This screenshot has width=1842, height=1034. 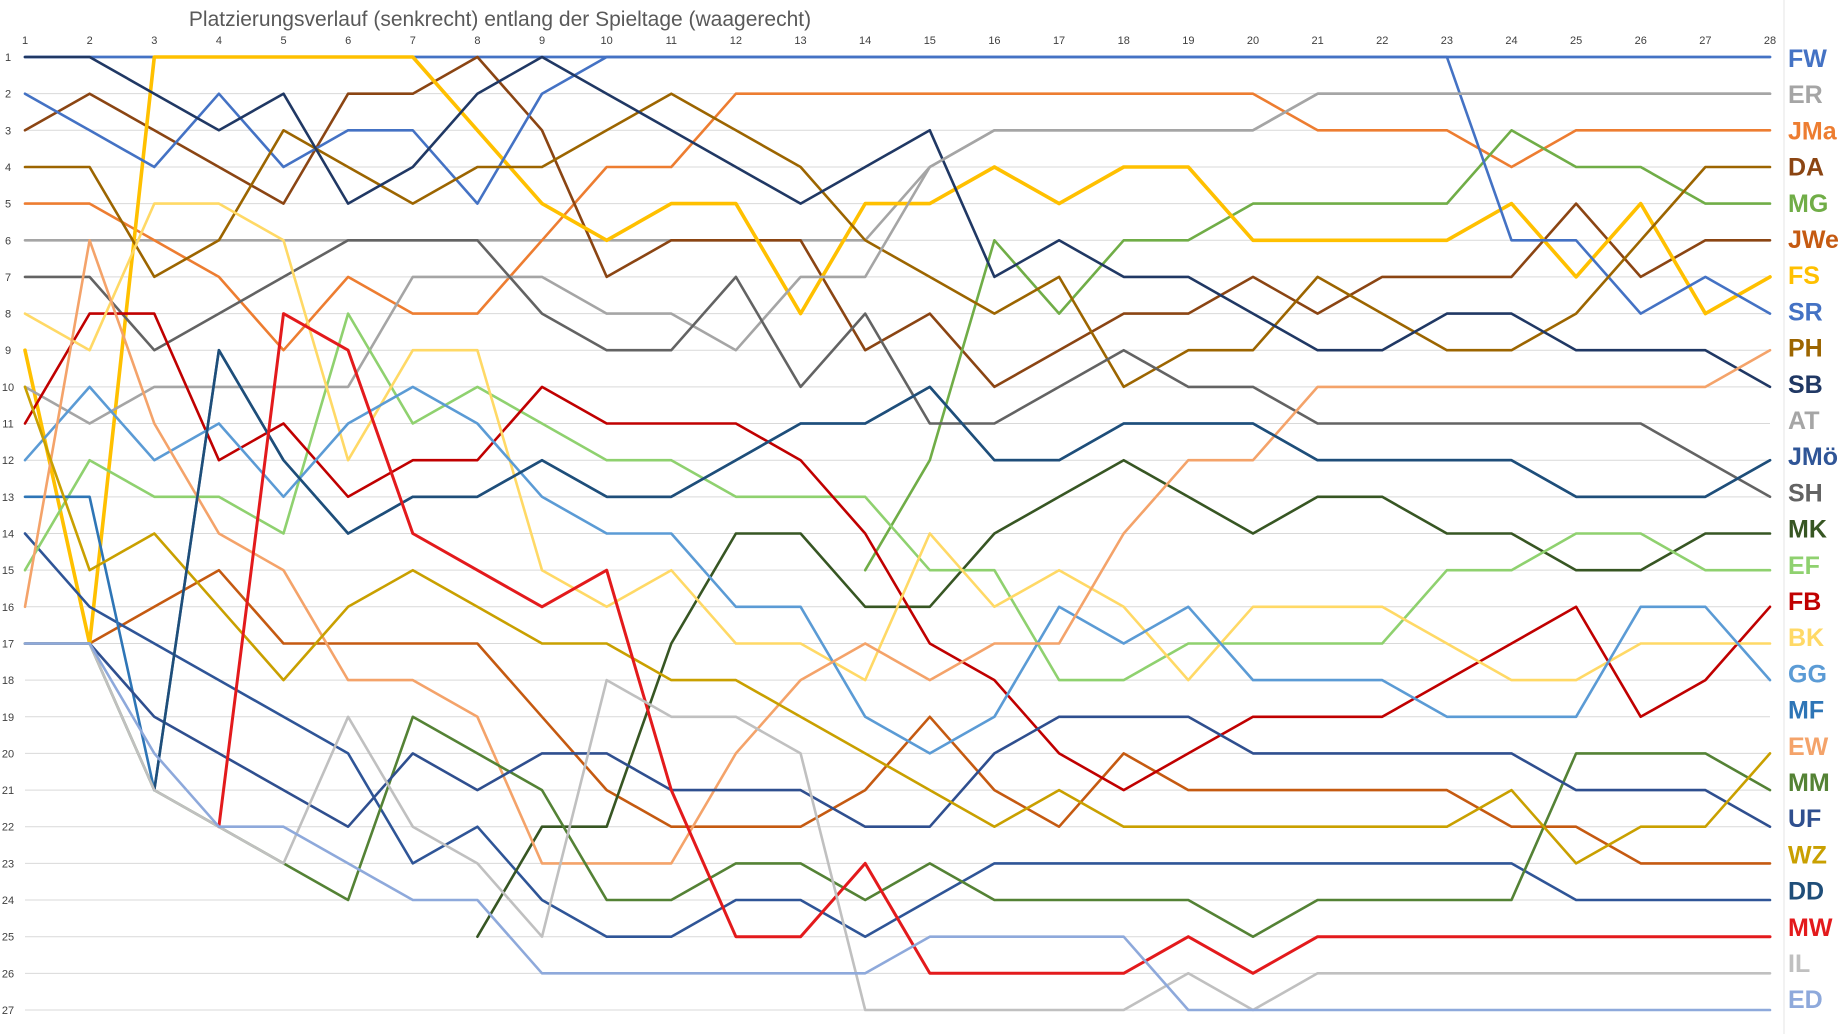 I want to click on legend-entry-sh: SH, so click(x=1805, y=493).